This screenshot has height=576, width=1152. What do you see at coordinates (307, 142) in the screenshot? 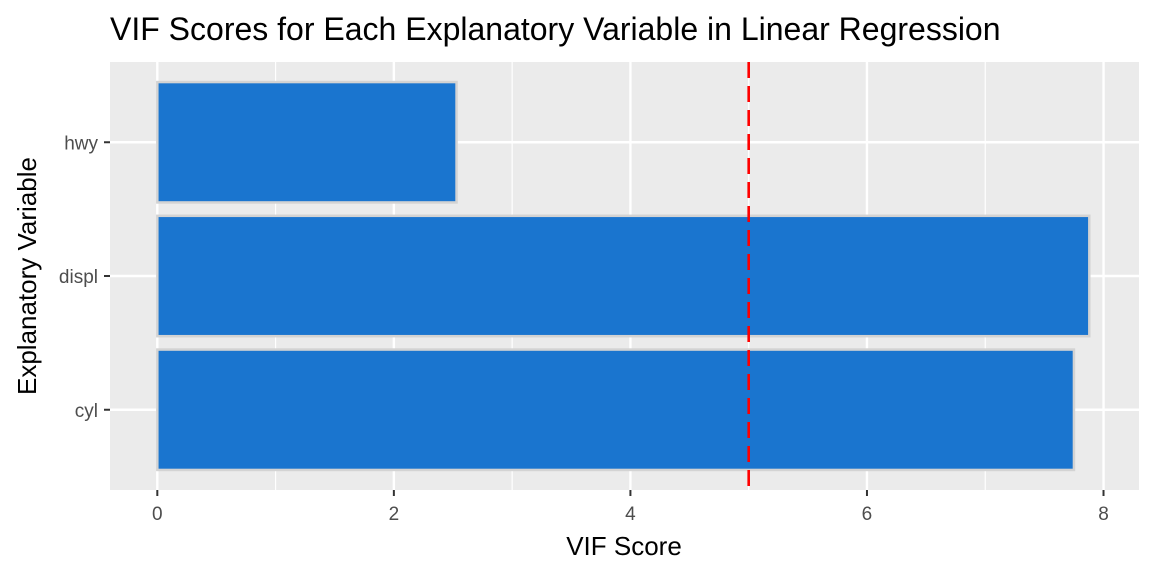
I see `bar-hwy` at bounding box center [307, 142].